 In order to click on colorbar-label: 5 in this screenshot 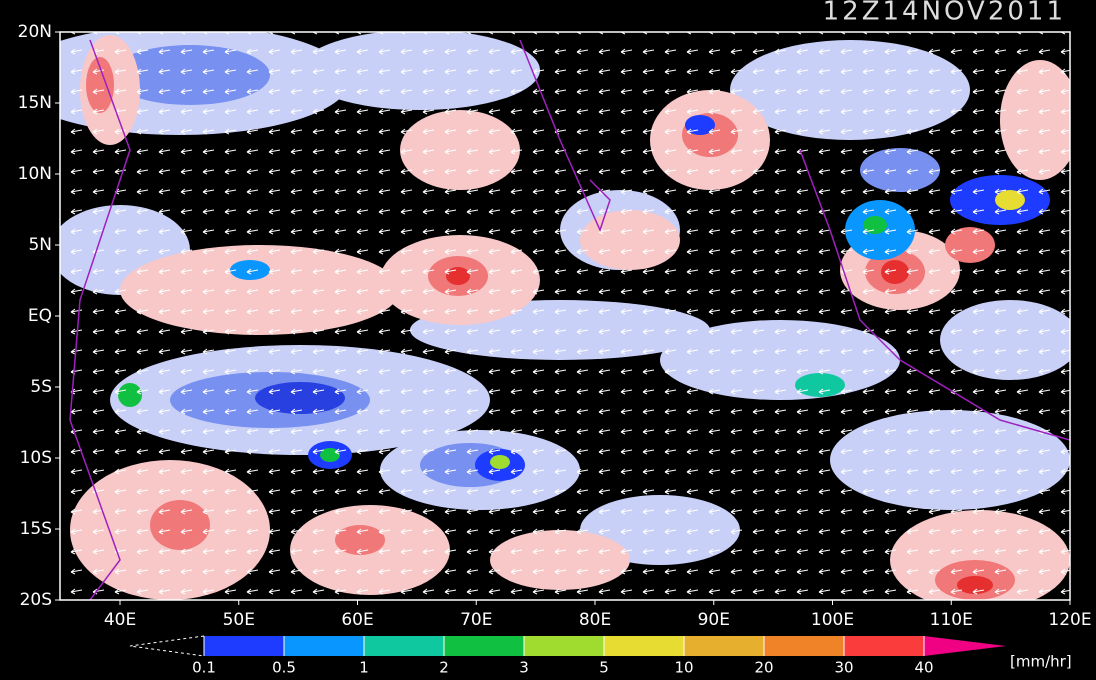, I will do `click(604, 668)`.